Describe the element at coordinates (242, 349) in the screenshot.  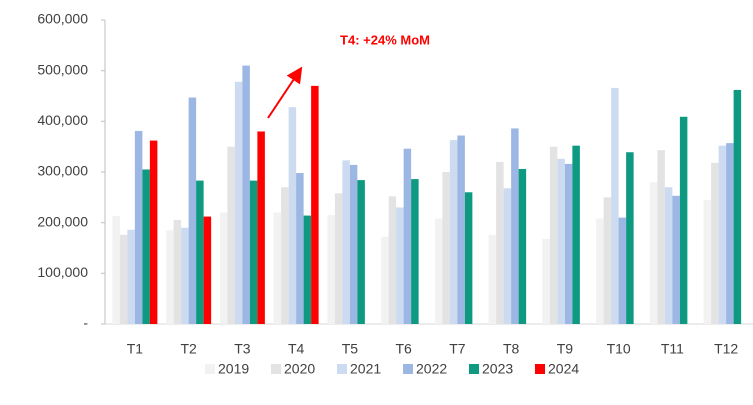
I see `x-tick-label: T3` at that location.